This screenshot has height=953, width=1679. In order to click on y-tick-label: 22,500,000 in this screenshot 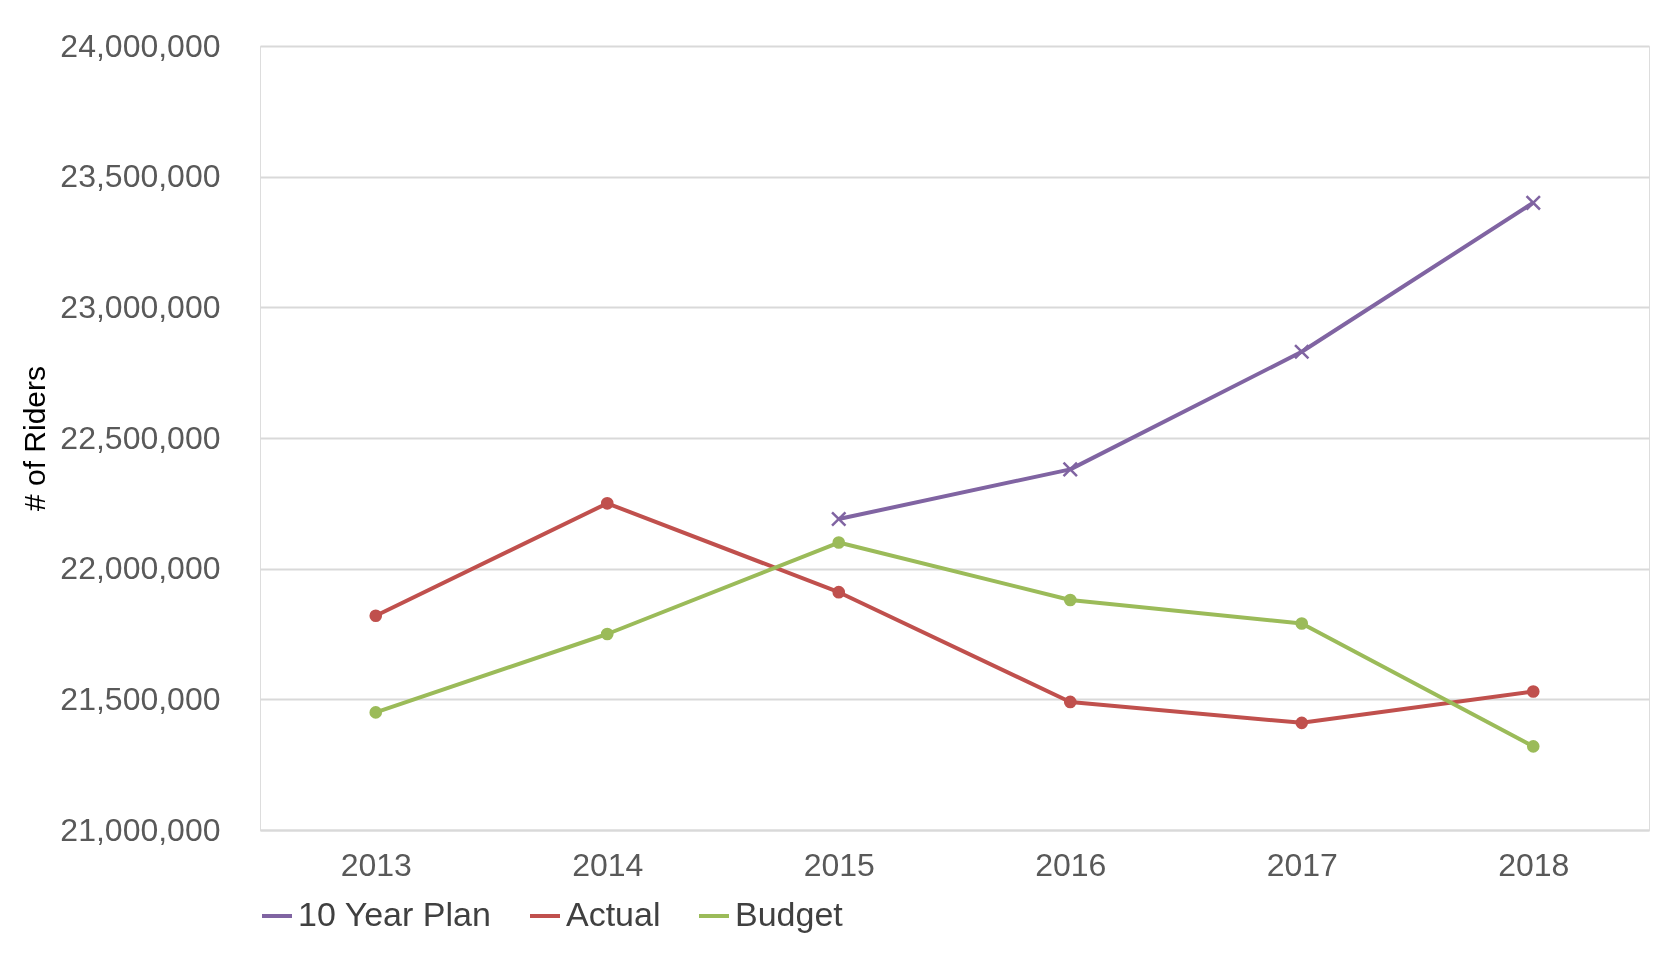, I will do `click(140, 437)`.